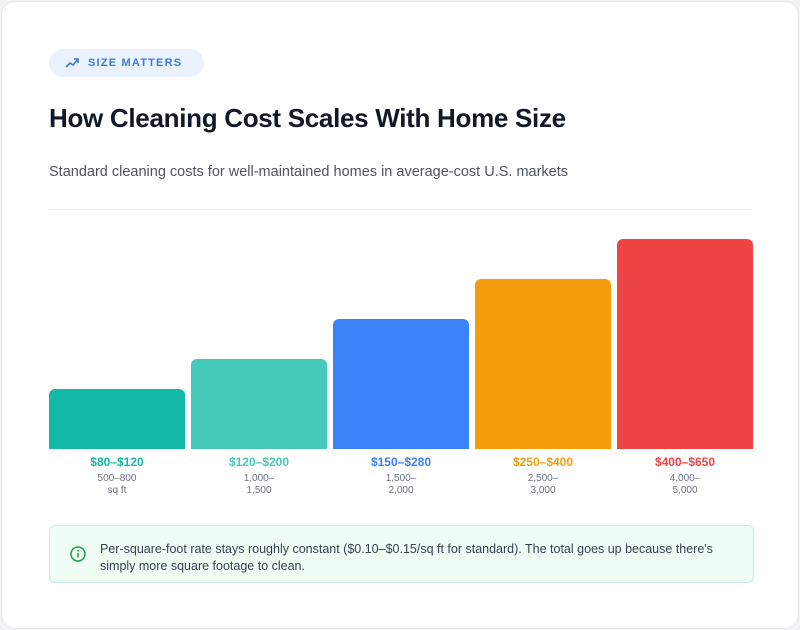 The height and width of the screenshot is (630, 800). I want to click on price-label: $400–$650, so click(685, 462).